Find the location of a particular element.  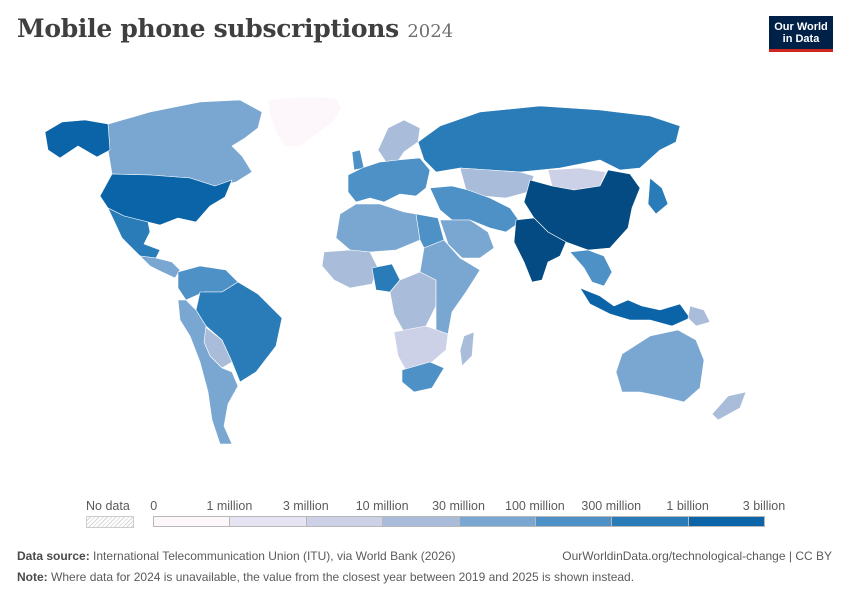

legend-tick-label: 3 billion is located at coordinates (764, 506).